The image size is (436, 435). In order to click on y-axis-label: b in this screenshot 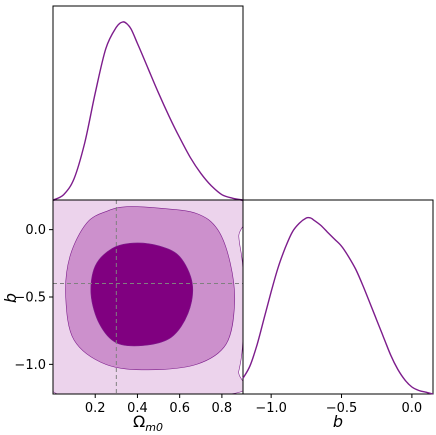, I will do `click(10, 298)`.